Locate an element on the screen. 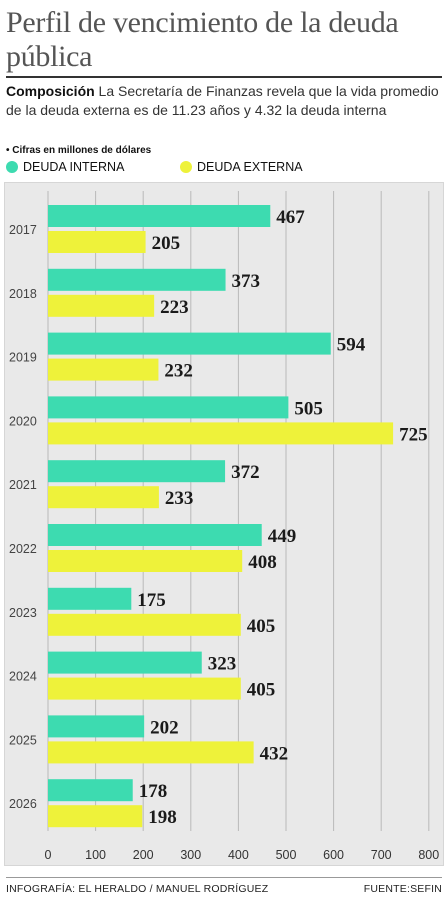 The image size is (448, 900). data-label-interna-2026: 178 is located at coordinates (153, 791).